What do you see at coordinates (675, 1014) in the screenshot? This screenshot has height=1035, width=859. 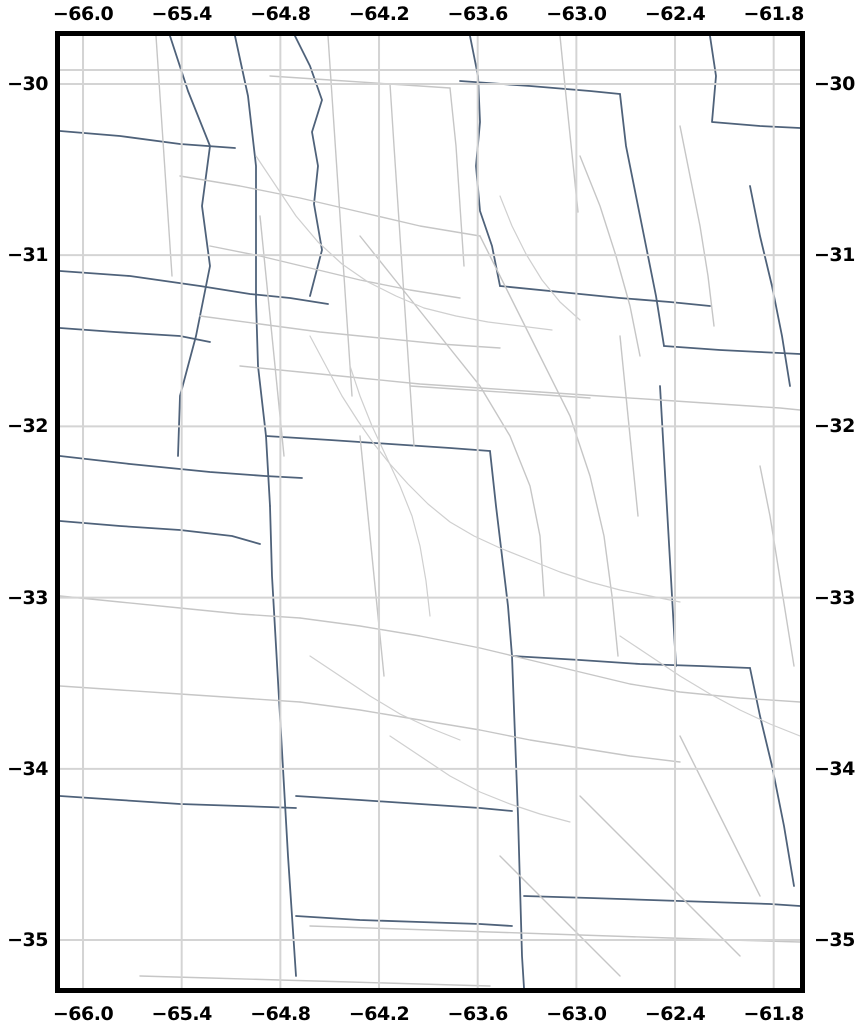 I see `x-tick-label-bottom-6: −62.4` at bounding box center [675, 1014].